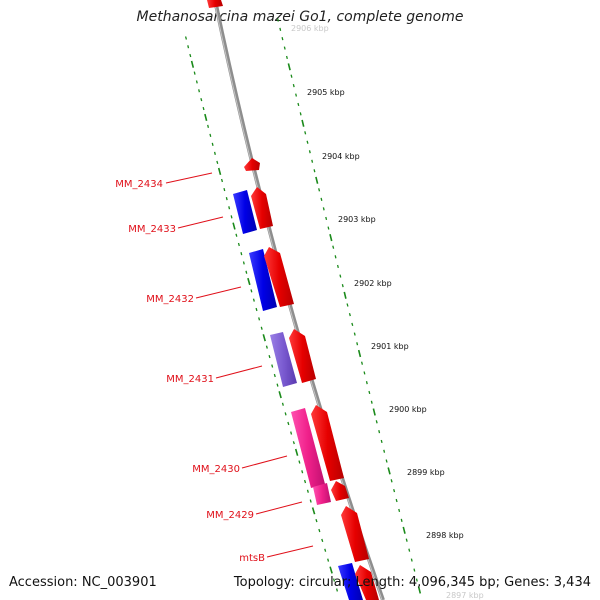 This screenshot has width=600, height=600. Describe the element at coordinates (216, 469) in the screenshot. I see `gene-label-mm2430: MM_2430` at that location.